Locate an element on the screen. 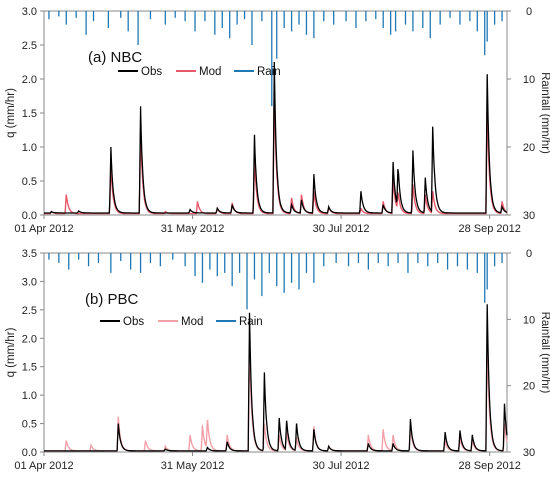 Image resolution: width=550 pixels, height=480 pixels. panel-label: (b) PBC is located at coordinates (112, 299).